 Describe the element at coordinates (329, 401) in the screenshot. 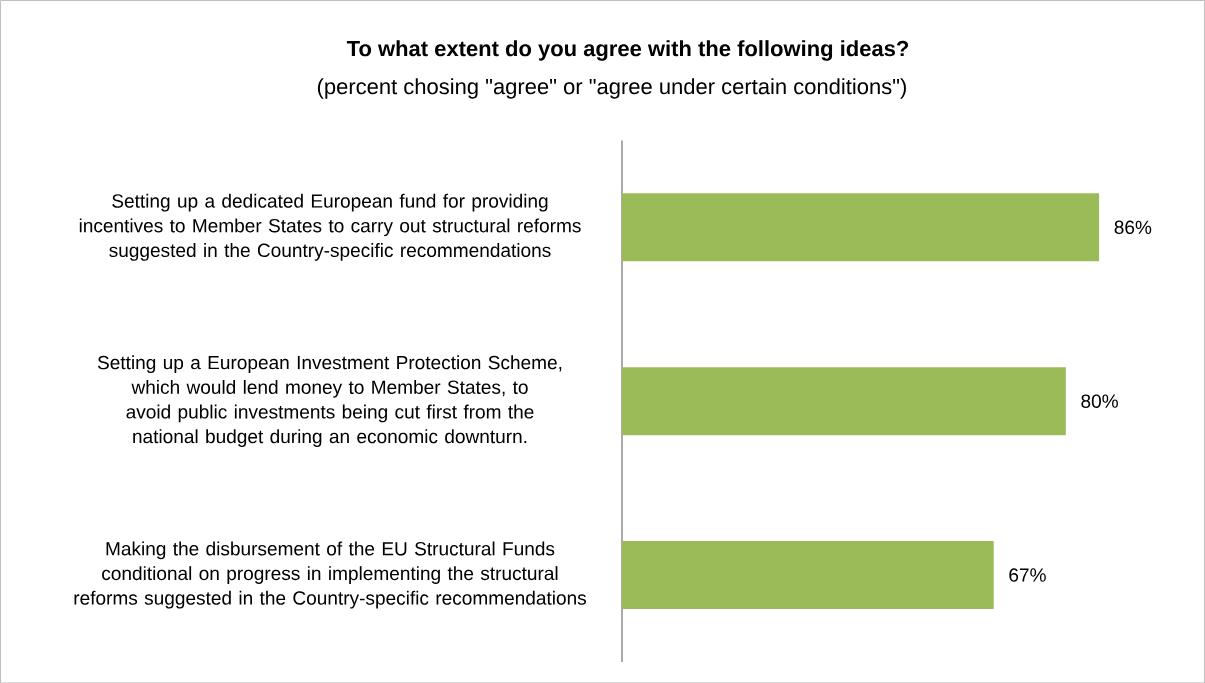

I see `y-tick-label: Setting up a European Investment Protection Scheme, which would lend money to Member States, to avoid public investments being cut first from the national budget during an economic downturn.` at that location.